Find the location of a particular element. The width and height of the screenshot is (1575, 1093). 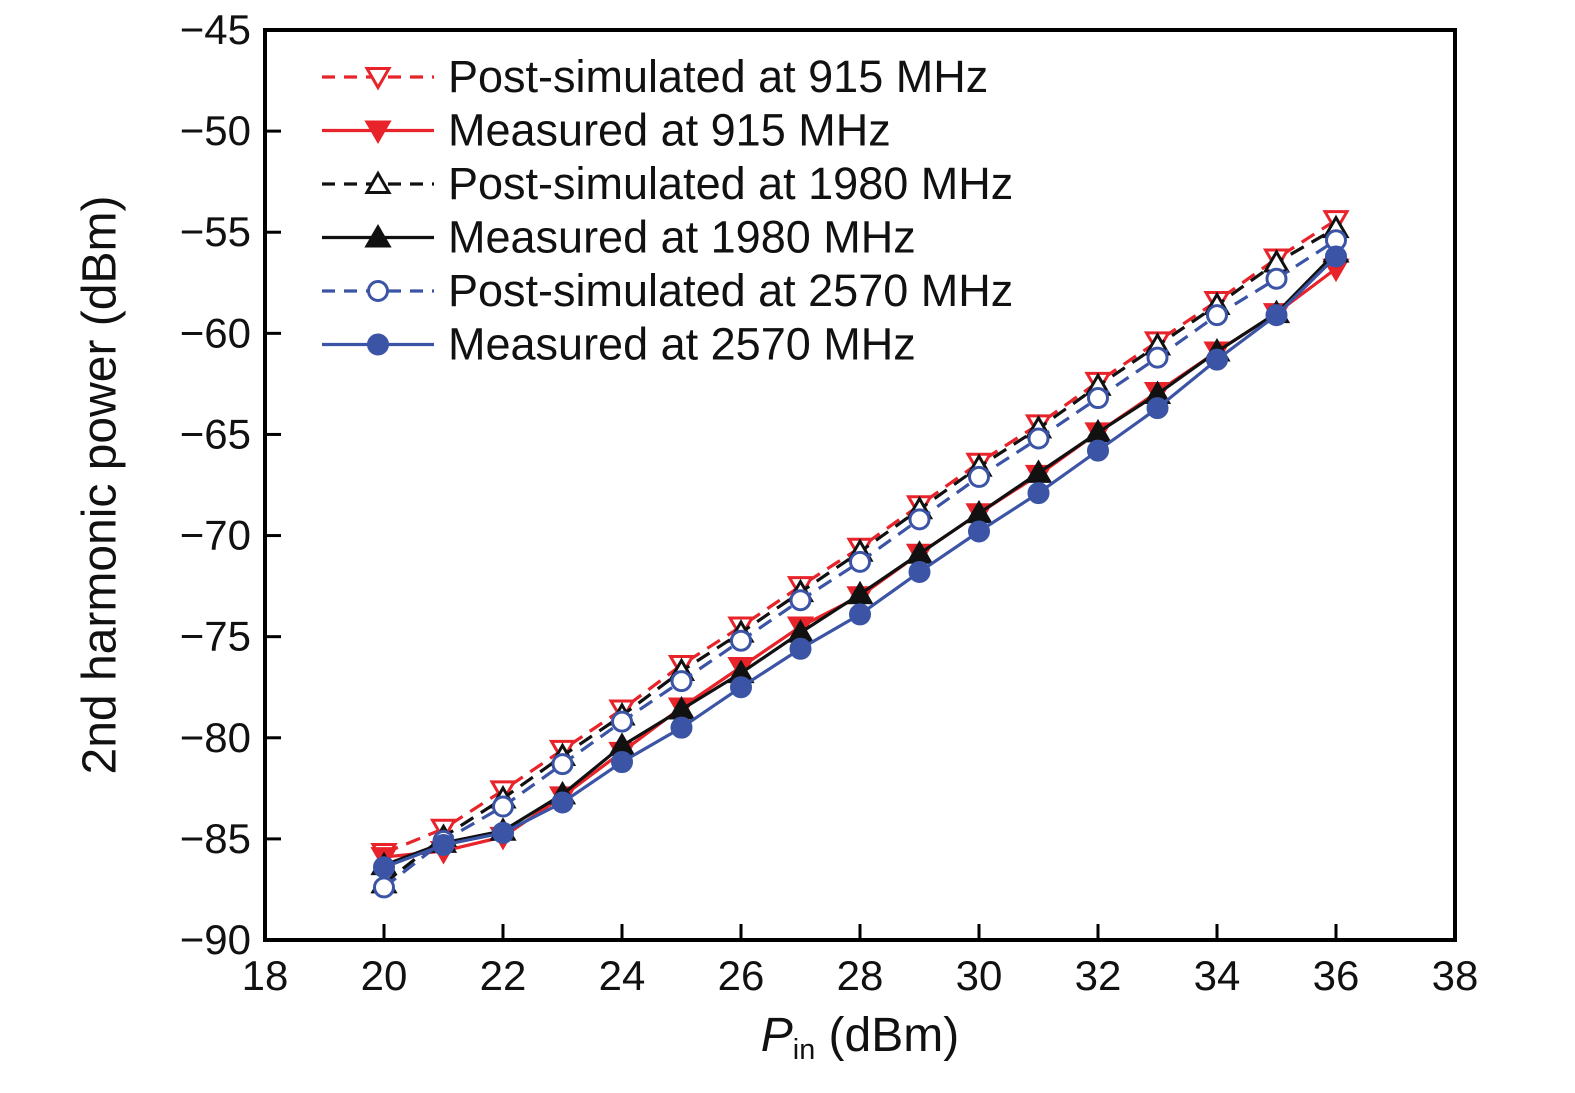

legend-label: Post-simulated at 915 MHz is located at coordinates (718, 76).